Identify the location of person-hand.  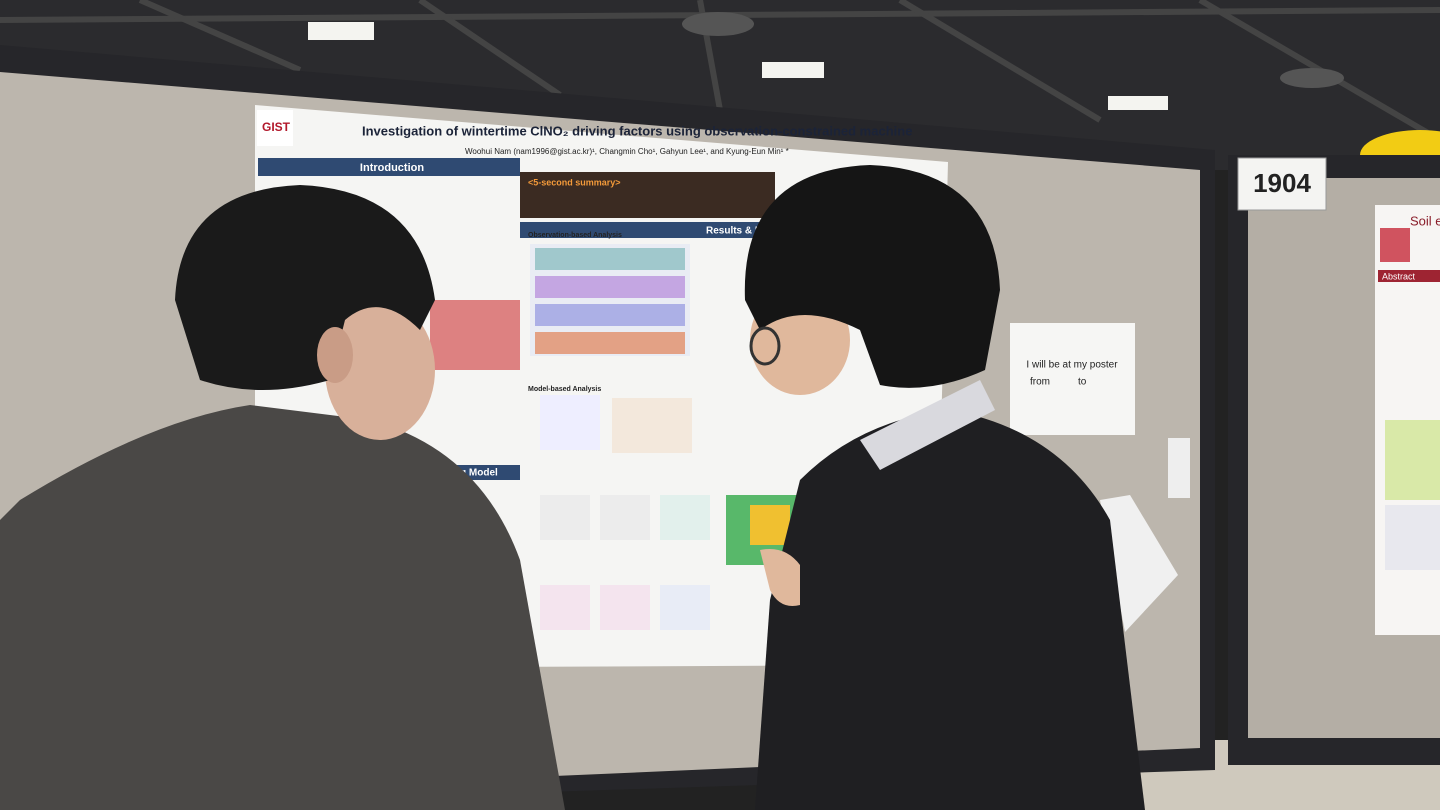
(780, 577).